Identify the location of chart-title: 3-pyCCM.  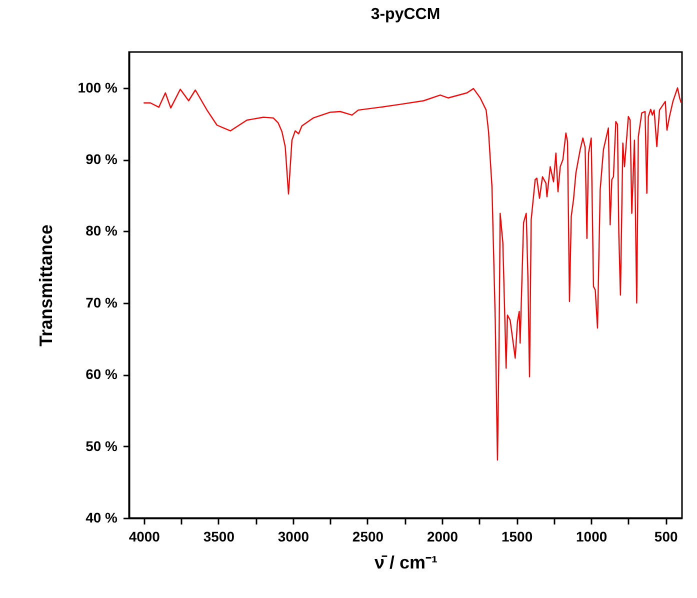
(405, 14).